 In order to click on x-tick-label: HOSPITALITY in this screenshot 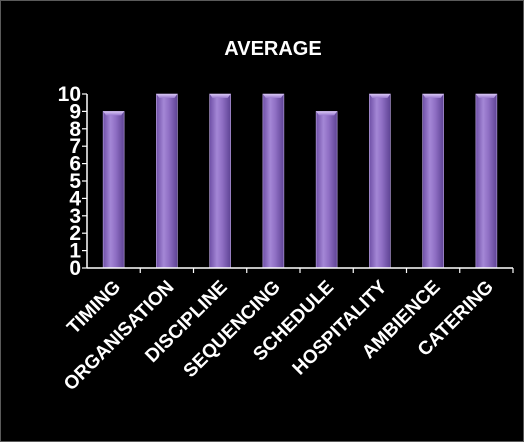, I will do `click(340, 327)`.